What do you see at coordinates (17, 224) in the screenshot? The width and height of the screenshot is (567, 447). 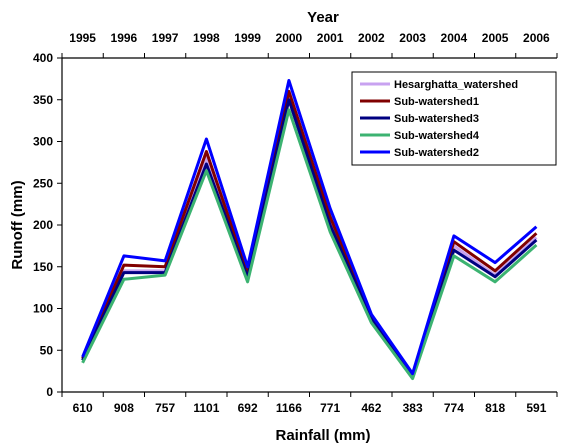 I see `y-axis-title: Runoff (mm)` at bounding box center [17, 224].